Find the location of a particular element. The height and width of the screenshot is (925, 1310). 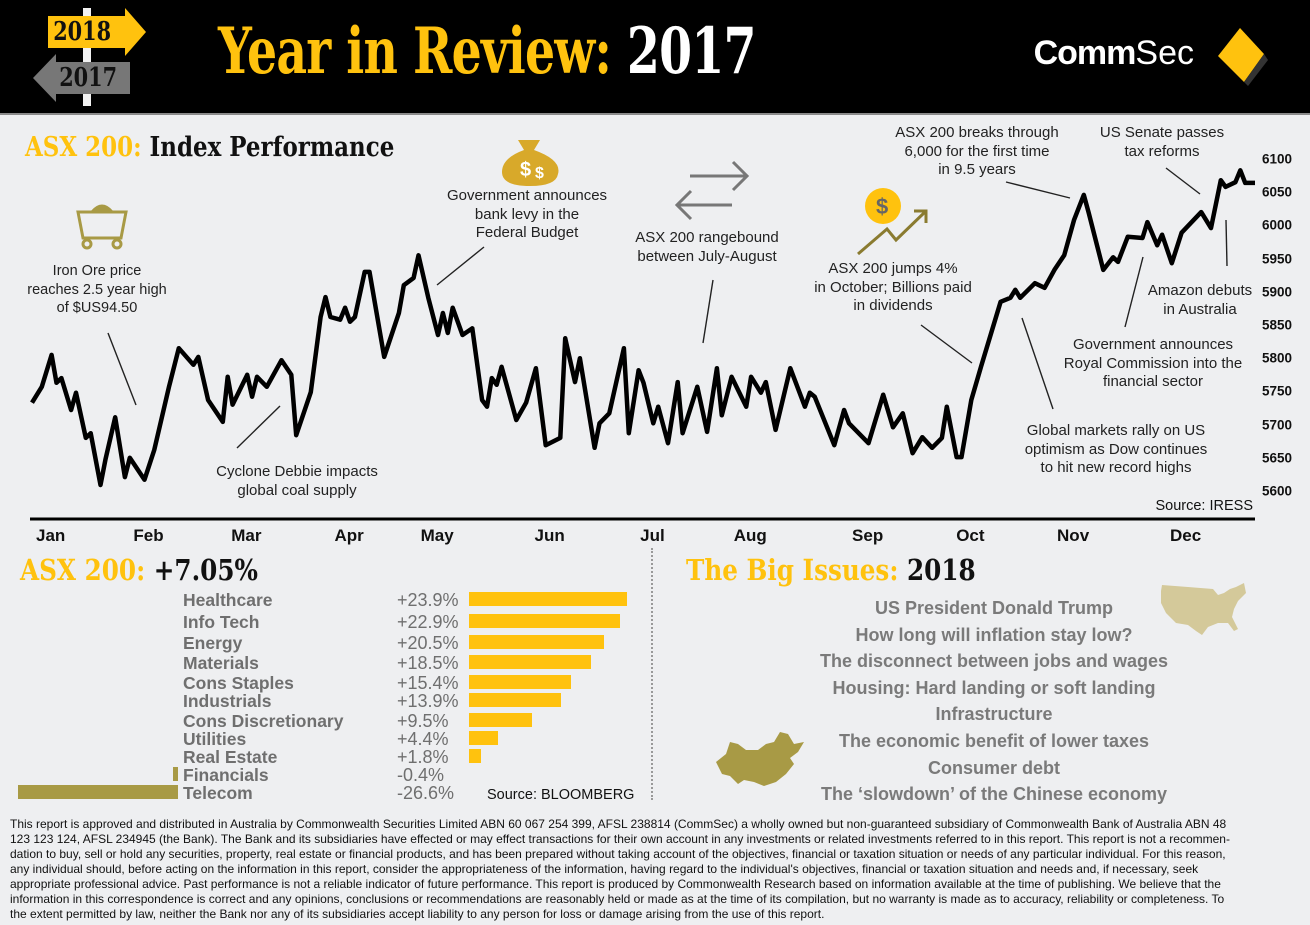

sector-value: +22.9% is located at coordinates (428, 622).